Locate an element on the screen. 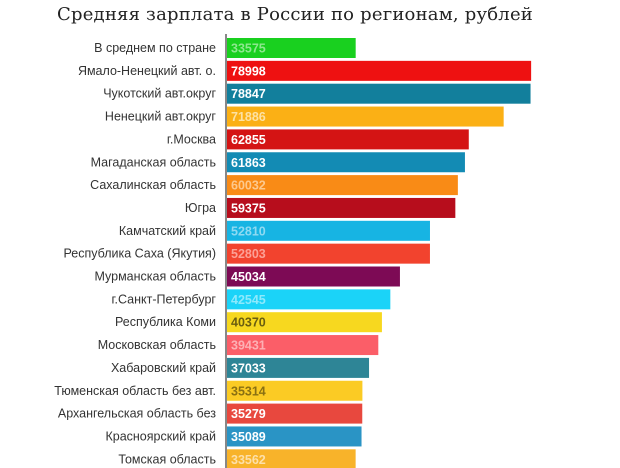 The width and height of the screenshot is (620, 468). bar-value-label: 78847 is located at coordinates (248, 94).